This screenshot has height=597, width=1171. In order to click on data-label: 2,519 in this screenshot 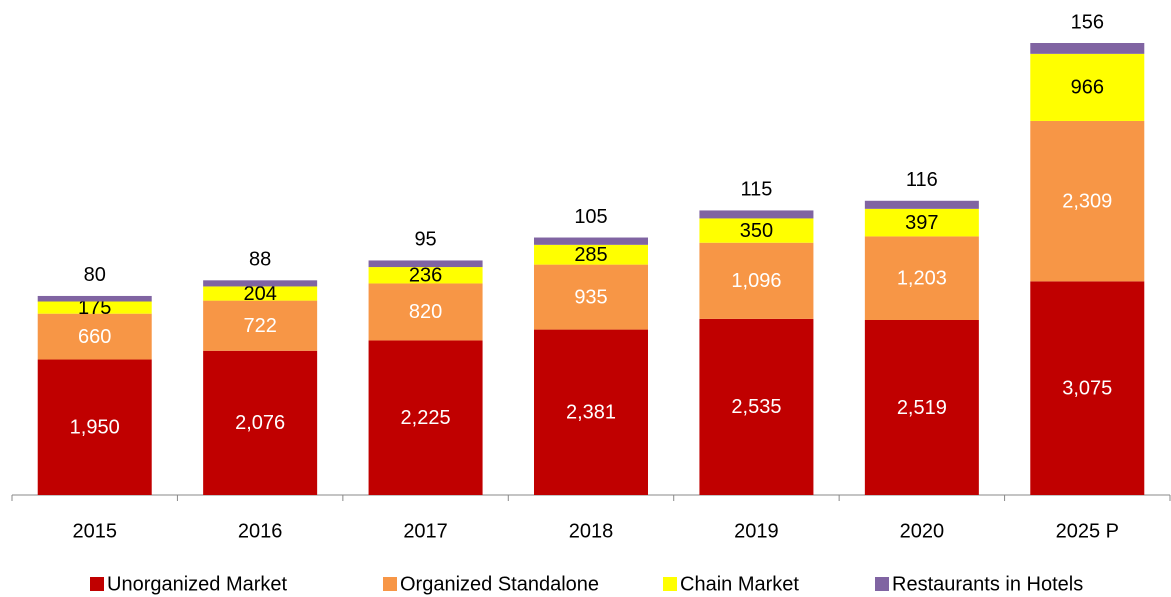, I will do `click(922, 408)`.